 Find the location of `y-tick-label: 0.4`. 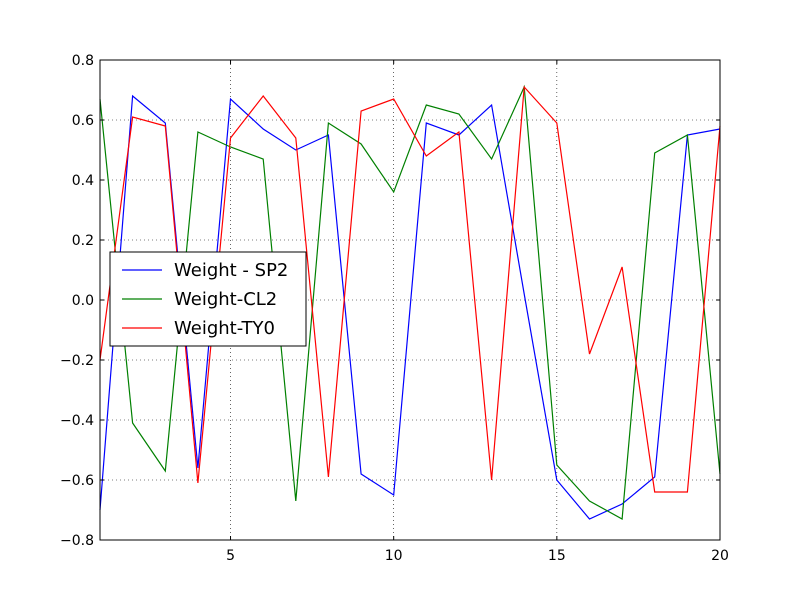

y-tick-label: 0.4 is located at coordinates (83, 181).